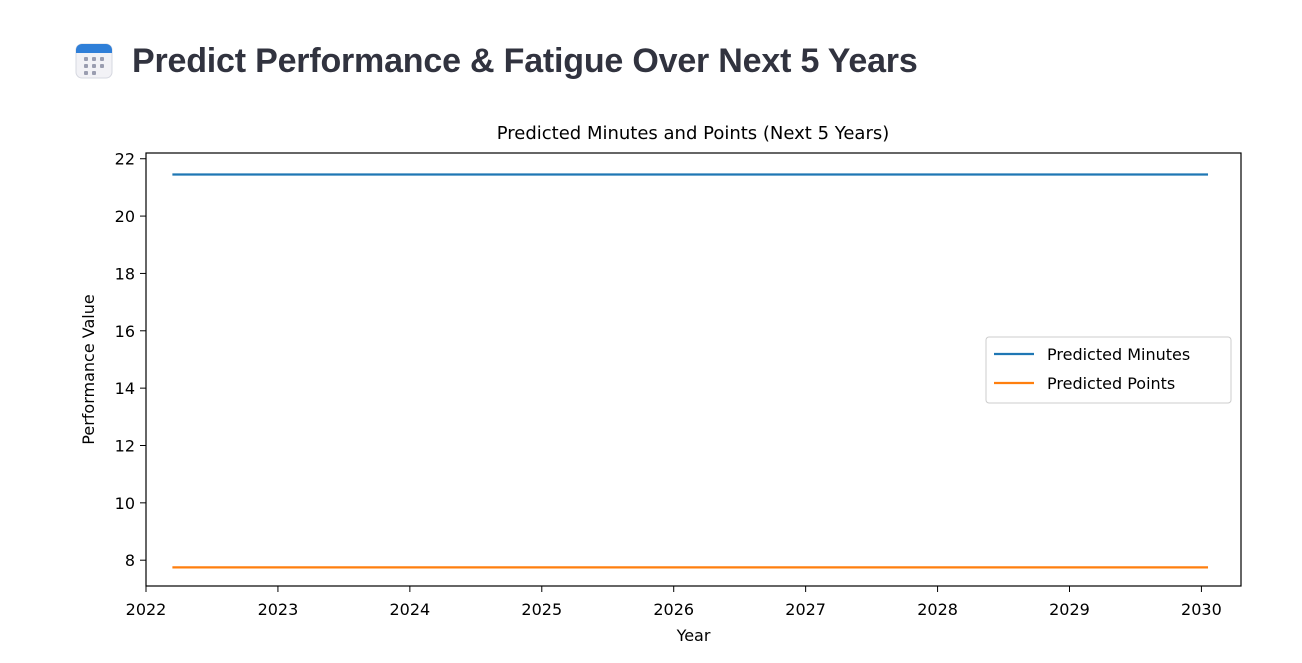 The image size is (1302, 663). I want to click on calendar-icon, so click(94, 61).